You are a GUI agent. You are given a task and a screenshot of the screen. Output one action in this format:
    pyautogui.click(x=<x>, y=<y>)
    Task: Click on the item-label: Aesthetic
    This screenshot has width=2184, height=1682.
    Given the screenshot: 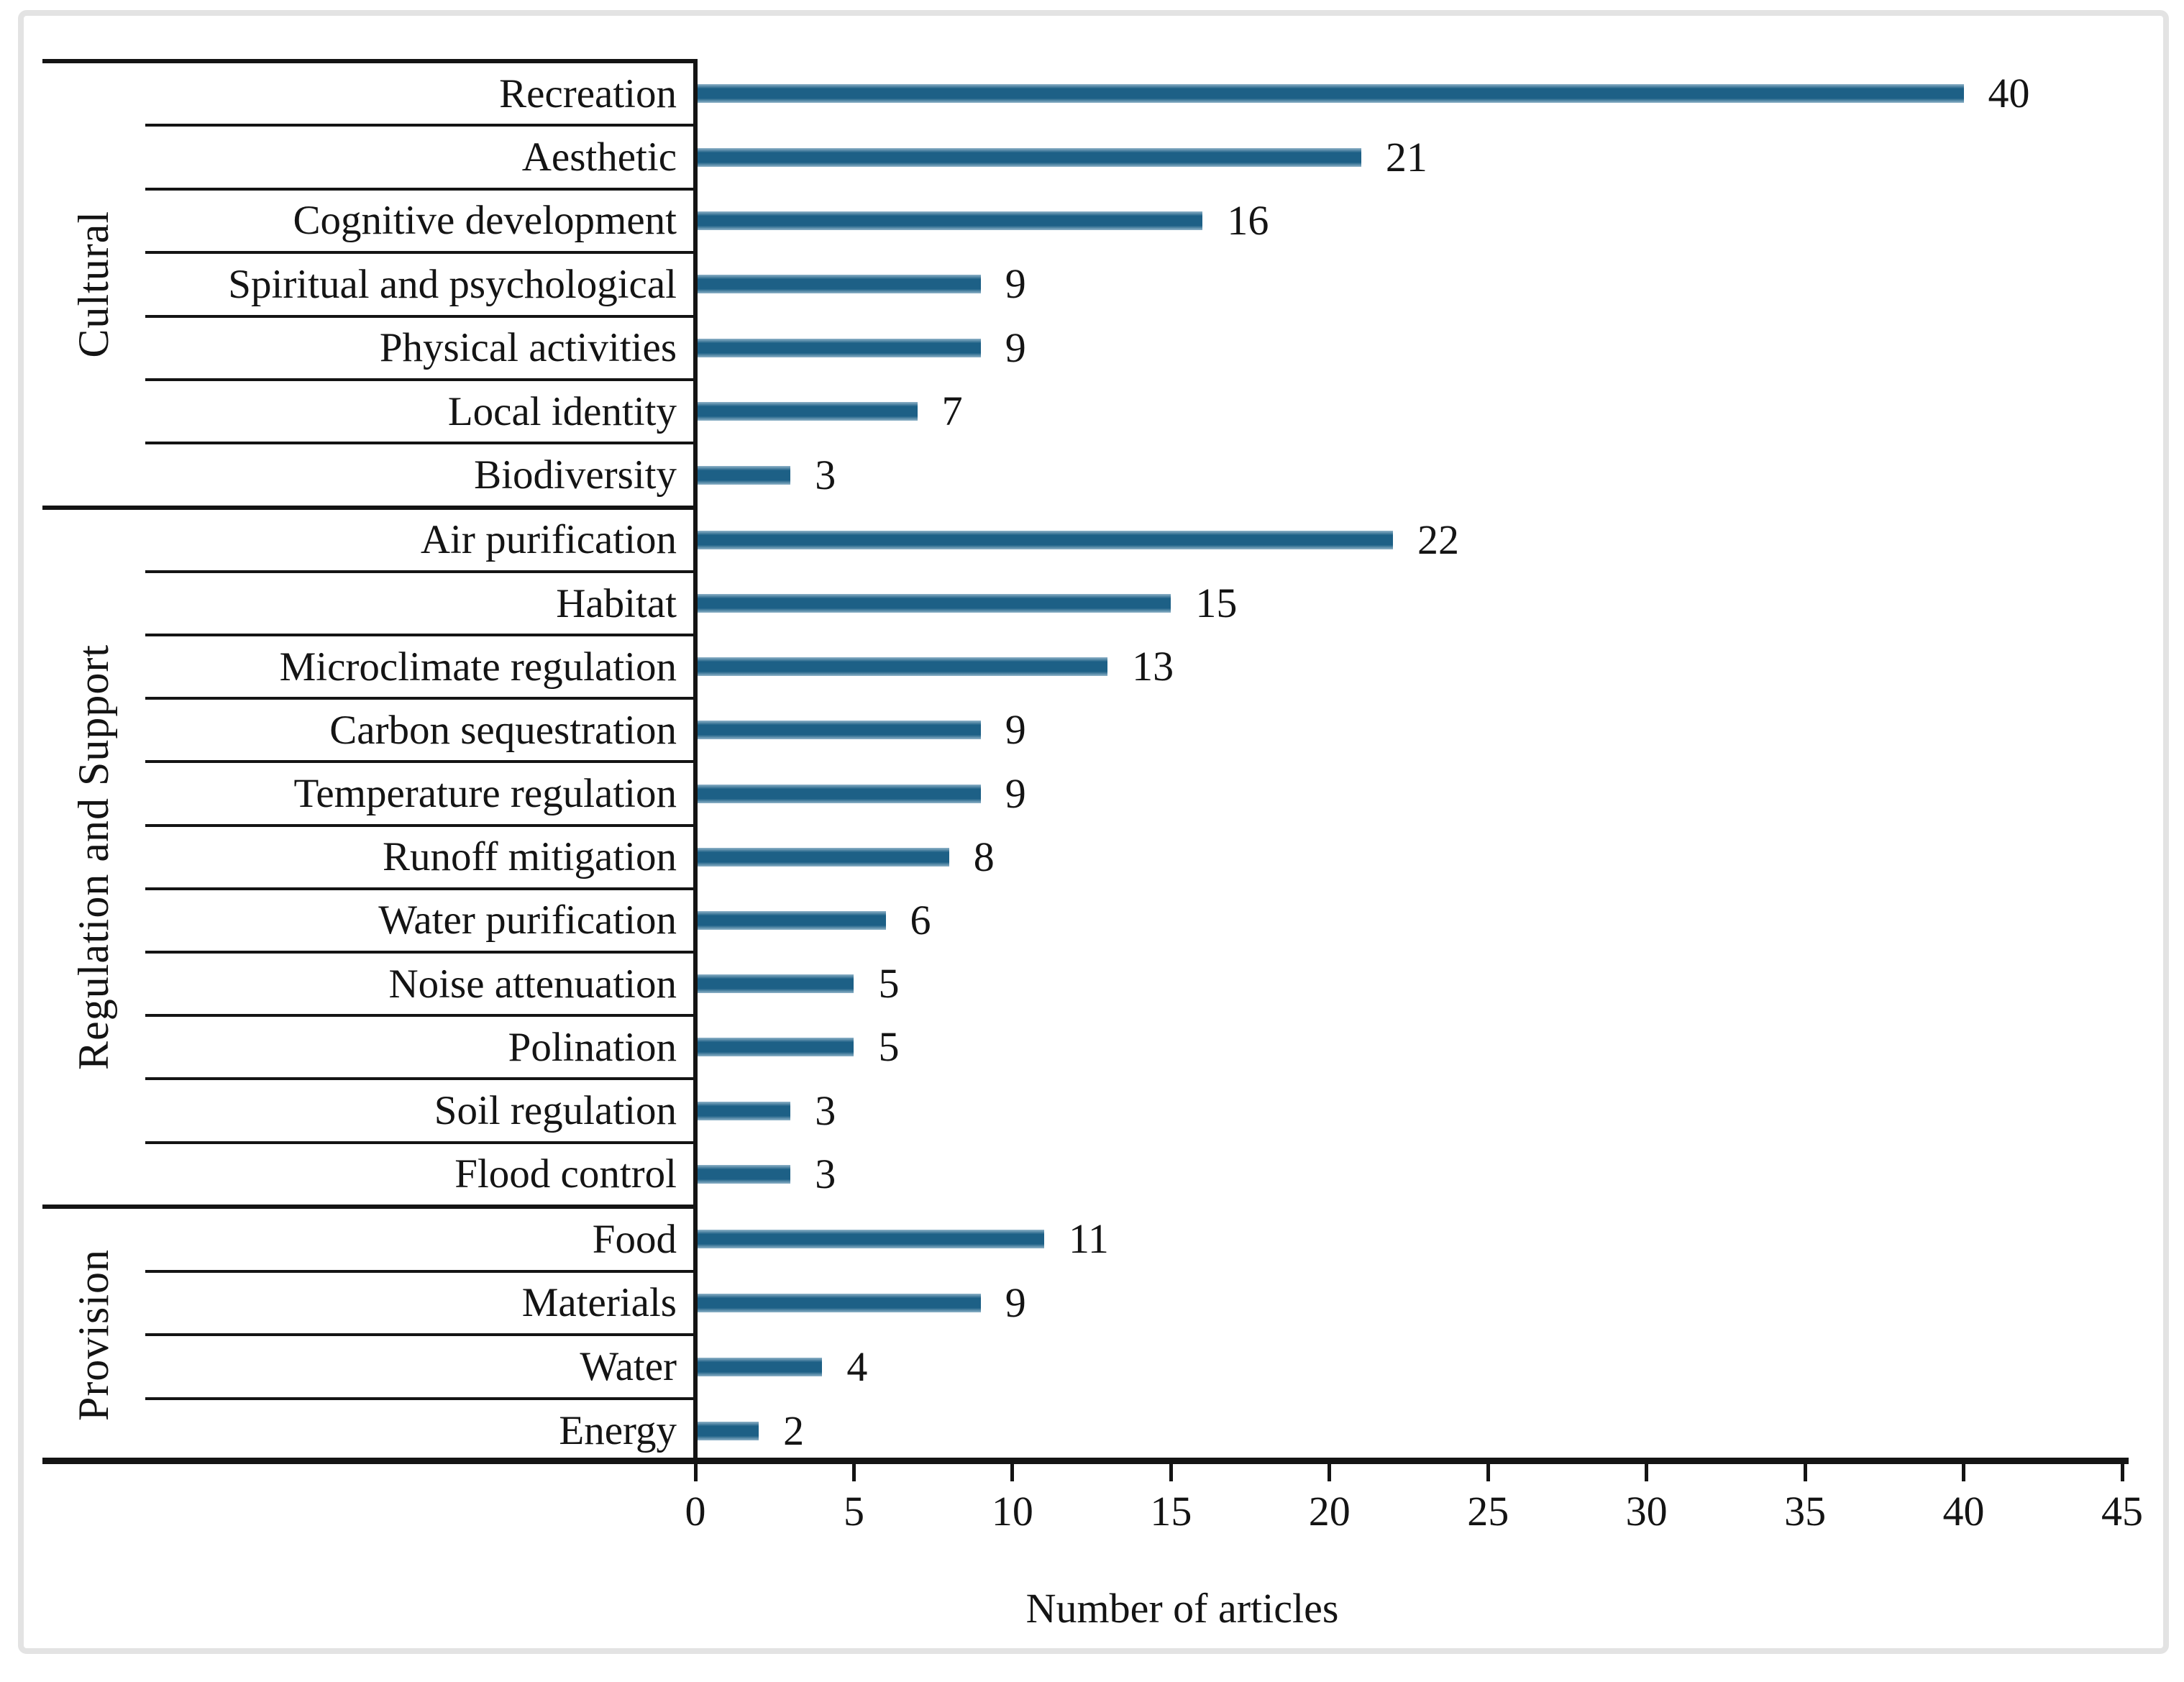 What is the action you would take?
    pyautogui.click(x=420, y=155)
    